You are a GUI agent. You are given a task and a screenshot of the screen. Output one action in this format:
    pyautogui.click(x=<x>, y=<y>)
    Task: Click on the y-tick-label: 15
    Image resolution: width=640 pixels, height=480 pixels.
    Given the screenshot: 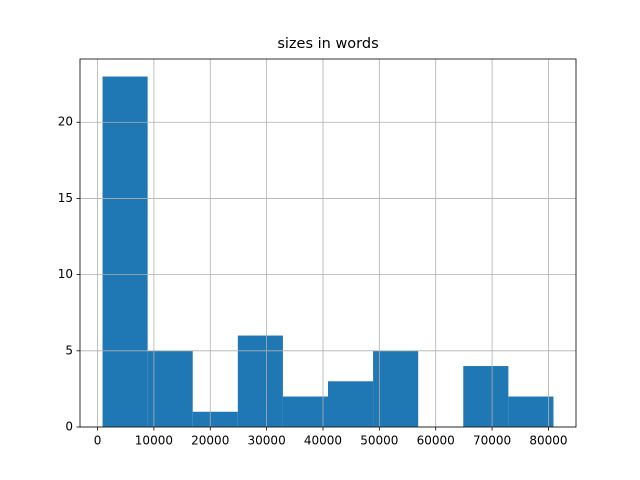 What is the action you would take?
    pyautogui.click(x=65, y=198)
    